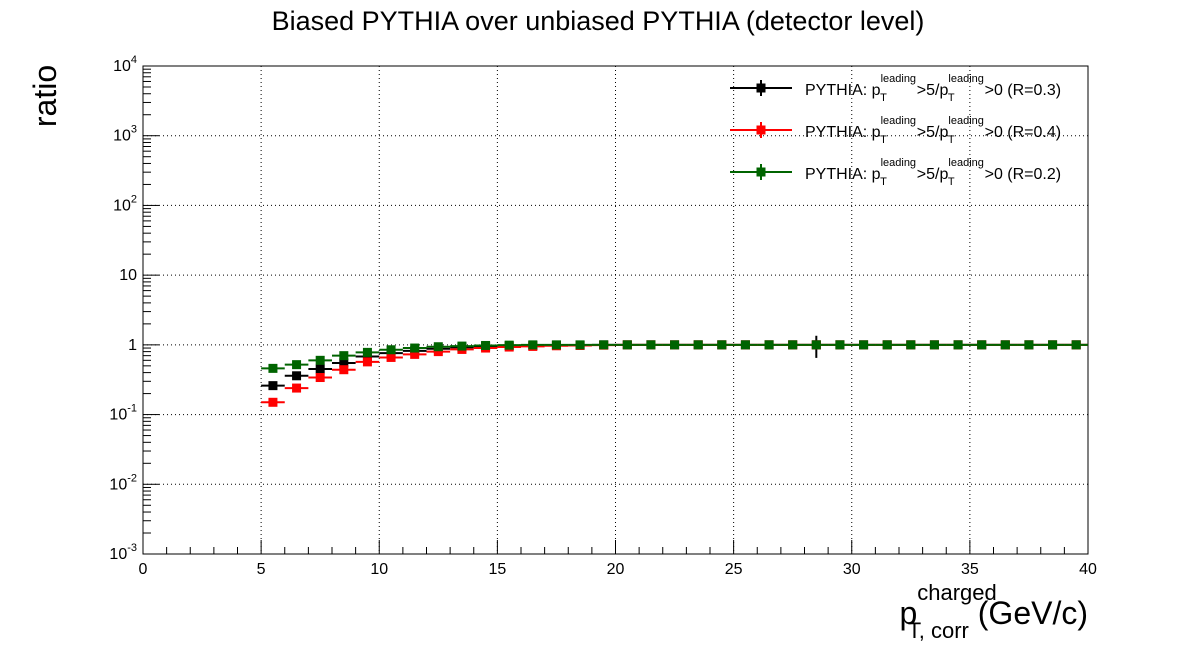 The height and width of the screenshot is (652, 1196). I want to click on x-tick-label: 35, so click(970, 569).